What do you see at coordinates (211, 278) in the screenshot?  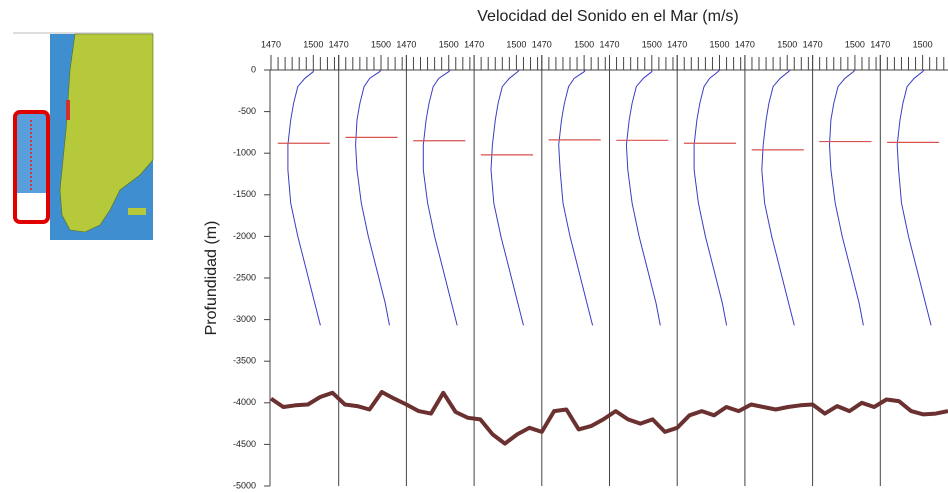 I see `y-axis-label: Profundidad (m)` at bounding box center [211, 278].